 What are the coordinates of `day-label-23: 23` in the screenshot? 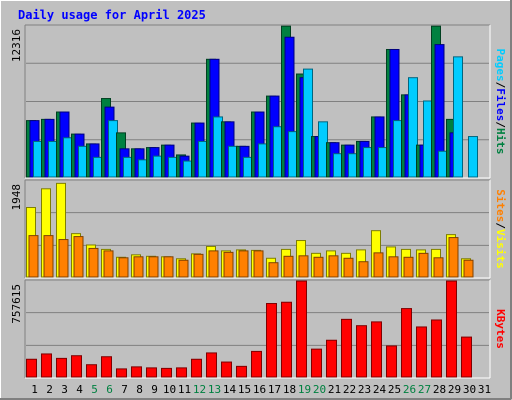 It's located at (364, 389).